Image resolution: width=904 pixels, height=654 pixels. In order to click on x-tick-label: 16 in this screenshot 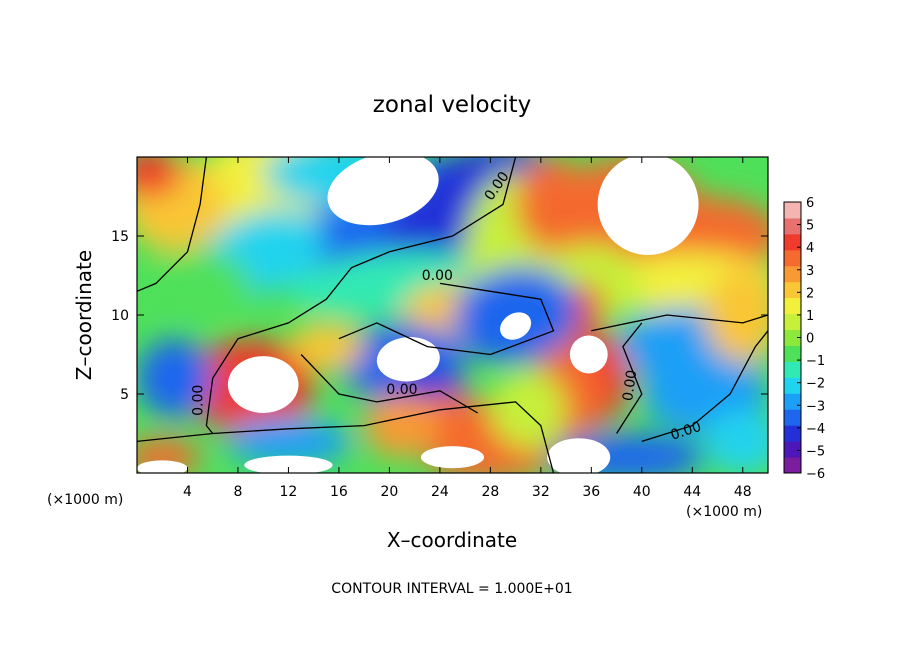, I will do `click(339, 492)`.